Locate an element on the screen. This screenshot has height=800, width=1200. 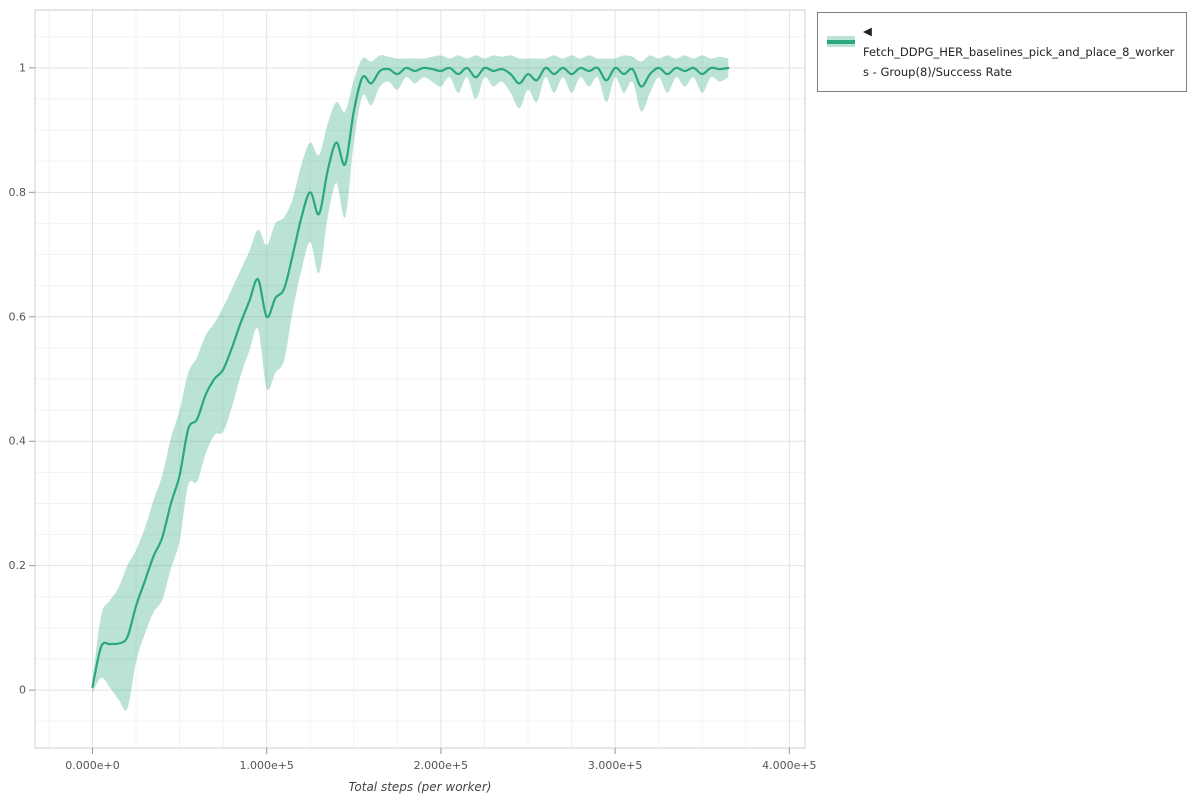
y-tick-label: 0.6 is located at coordinates (18, 316).